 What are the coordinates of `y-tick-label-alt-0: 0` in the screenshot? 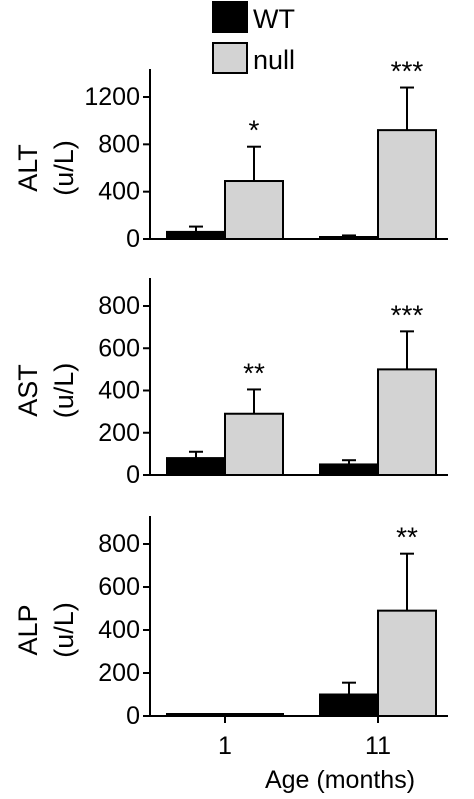 It's located at (133, 239).